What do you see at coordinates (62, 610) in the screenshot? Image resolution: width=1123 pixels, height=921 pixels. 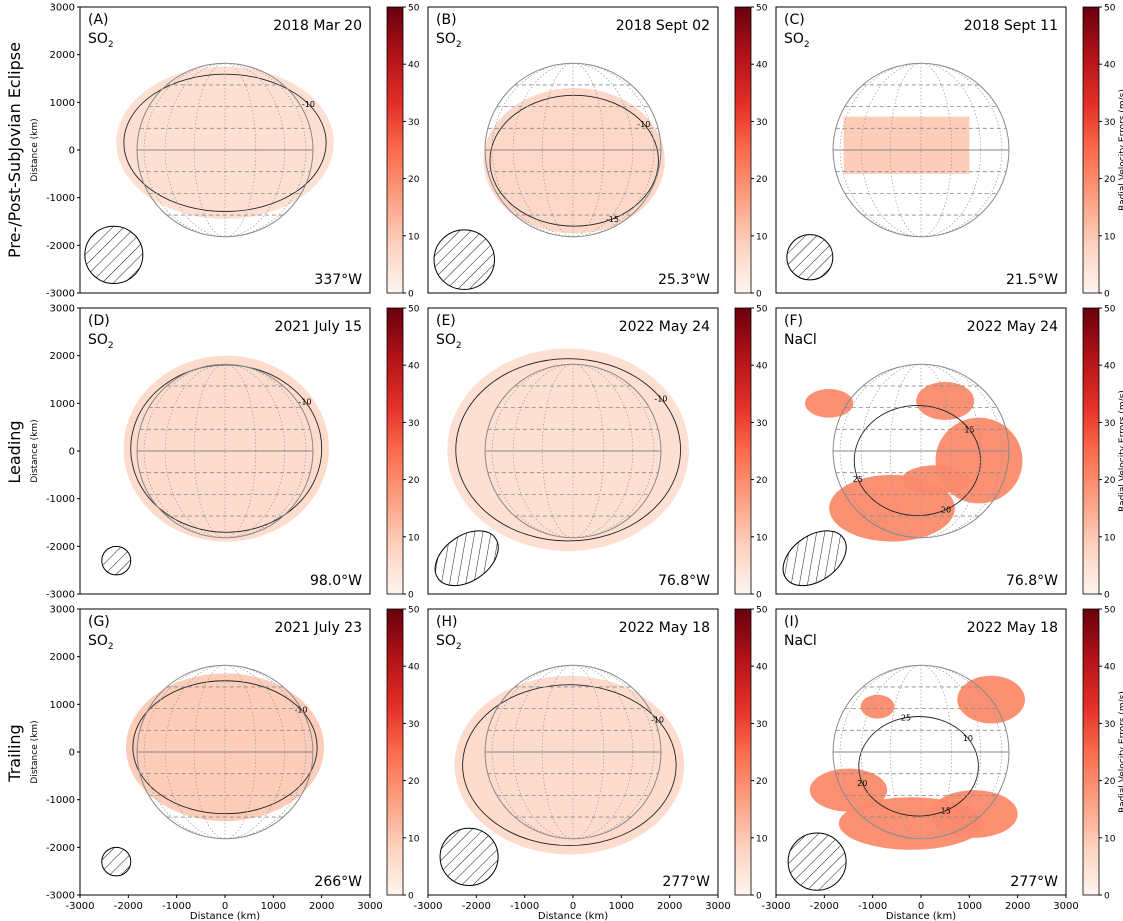 I see `y-tick-label: 3000` at bounding box center [62, 610].